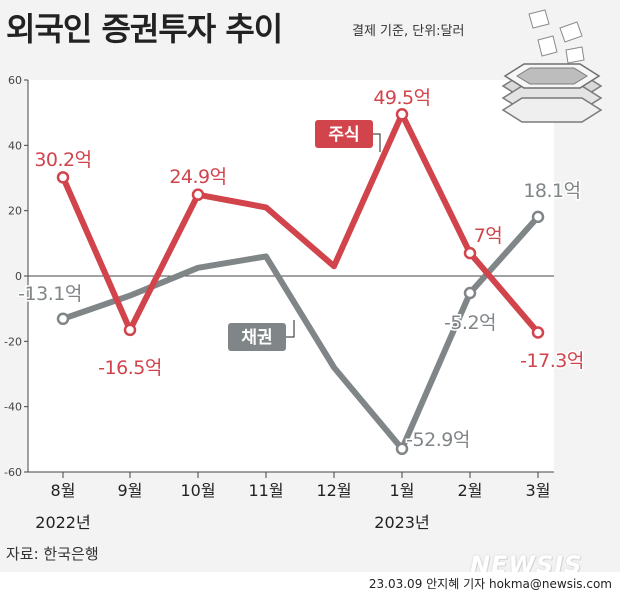  I want to click on byline: 23.03.09 안지혜 기자 hokma@newsis.com, so click(490, 584).